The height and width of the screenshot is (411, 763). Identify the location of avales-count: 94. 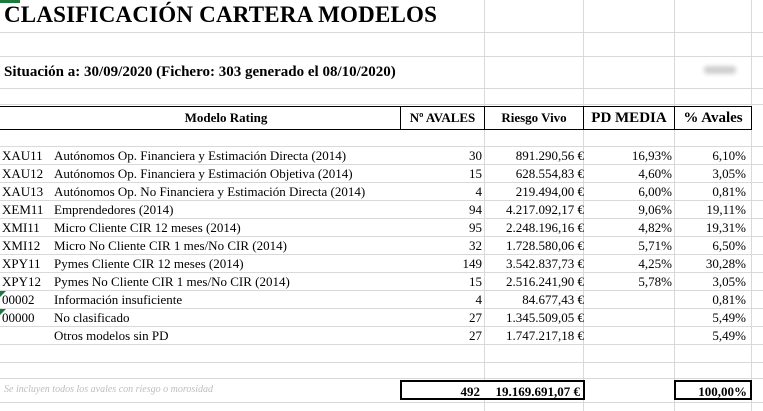
(475, 209).